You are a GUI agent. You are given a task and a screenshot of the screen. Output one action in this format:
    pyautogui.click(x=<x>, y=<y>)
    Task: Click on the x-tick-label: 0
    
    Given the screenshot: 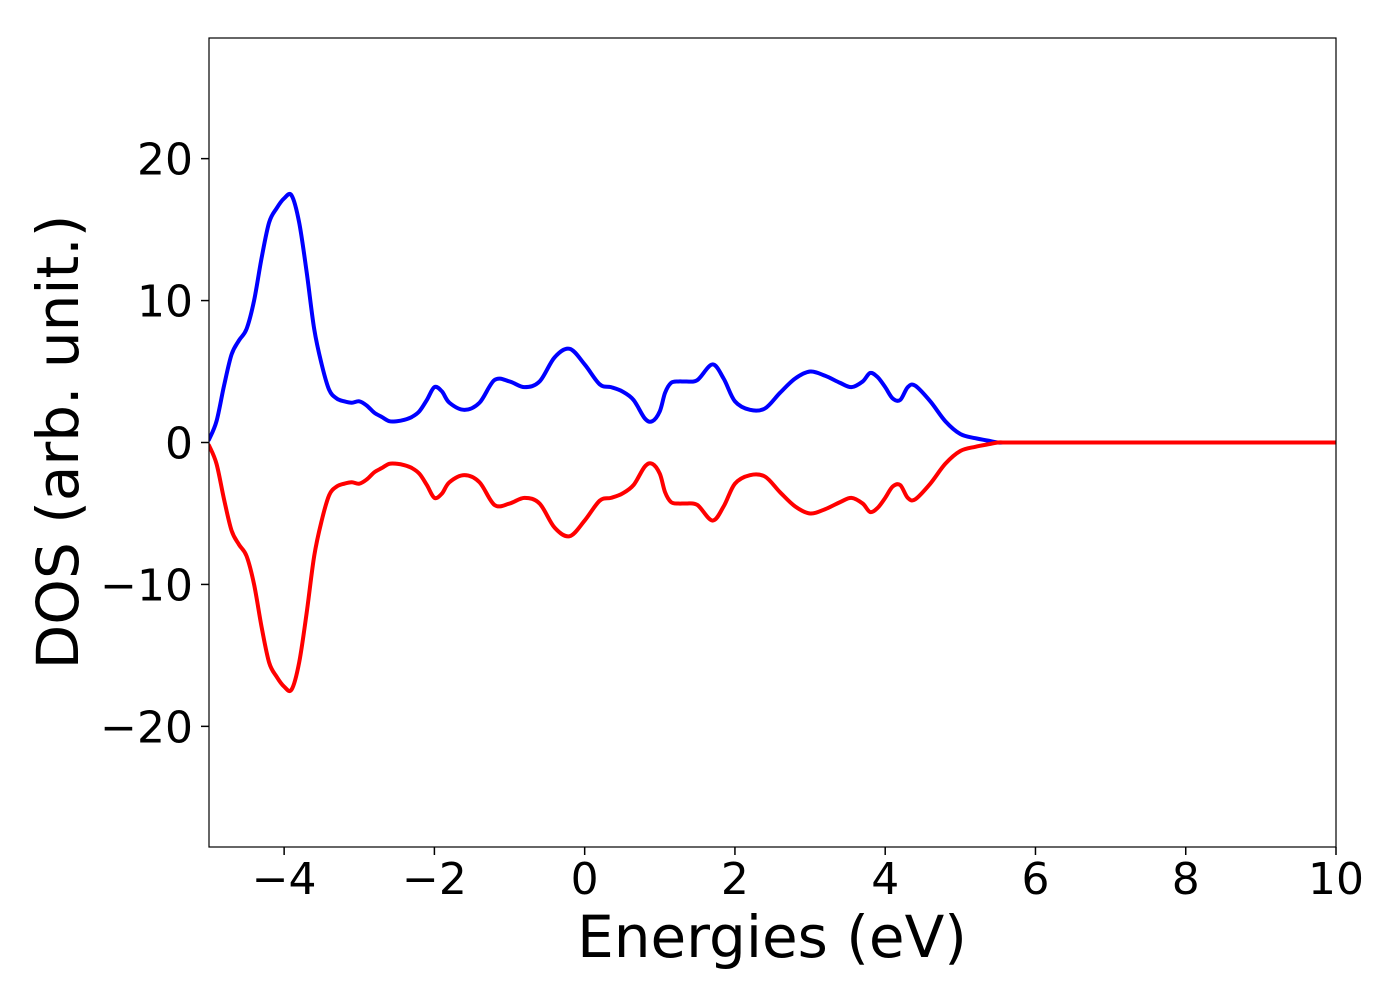 What is the action you would take?
    pyautogui.click(x=585, y=879)
    